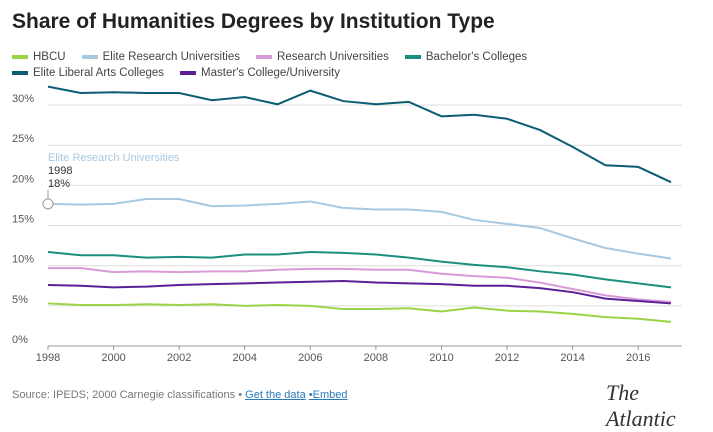 This screenshot has width=713, height=432. I want to click on legend-item: Research Universities, so click(322, 57).